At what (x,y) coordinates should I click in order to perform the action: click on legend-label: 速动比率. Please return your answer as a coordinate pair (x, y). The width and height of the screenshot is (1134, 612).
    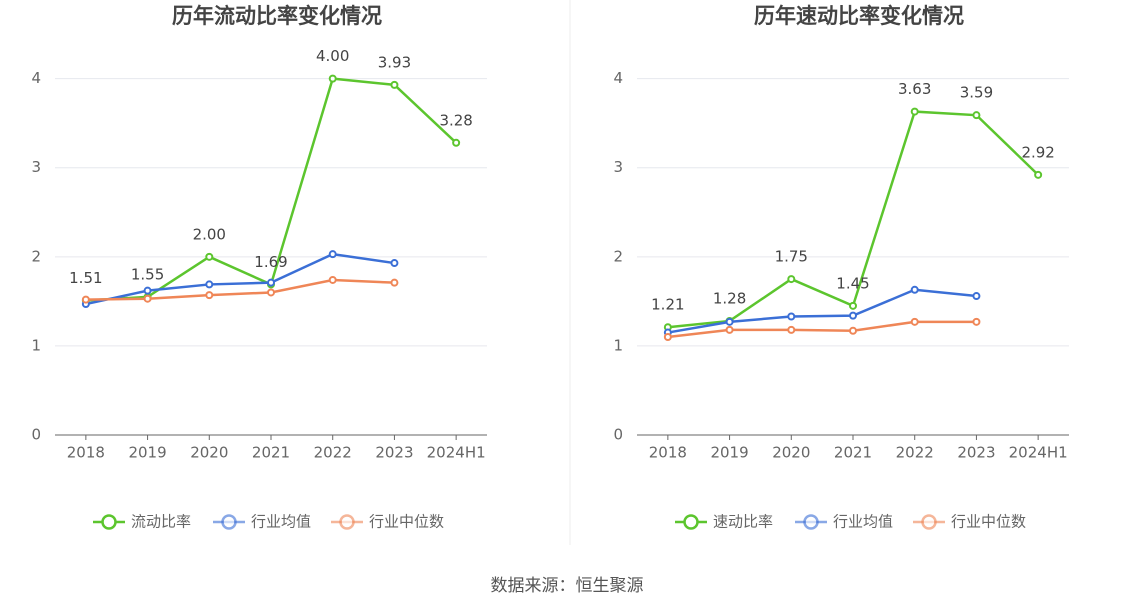
    Looking at the image, I should click on (743, 522).